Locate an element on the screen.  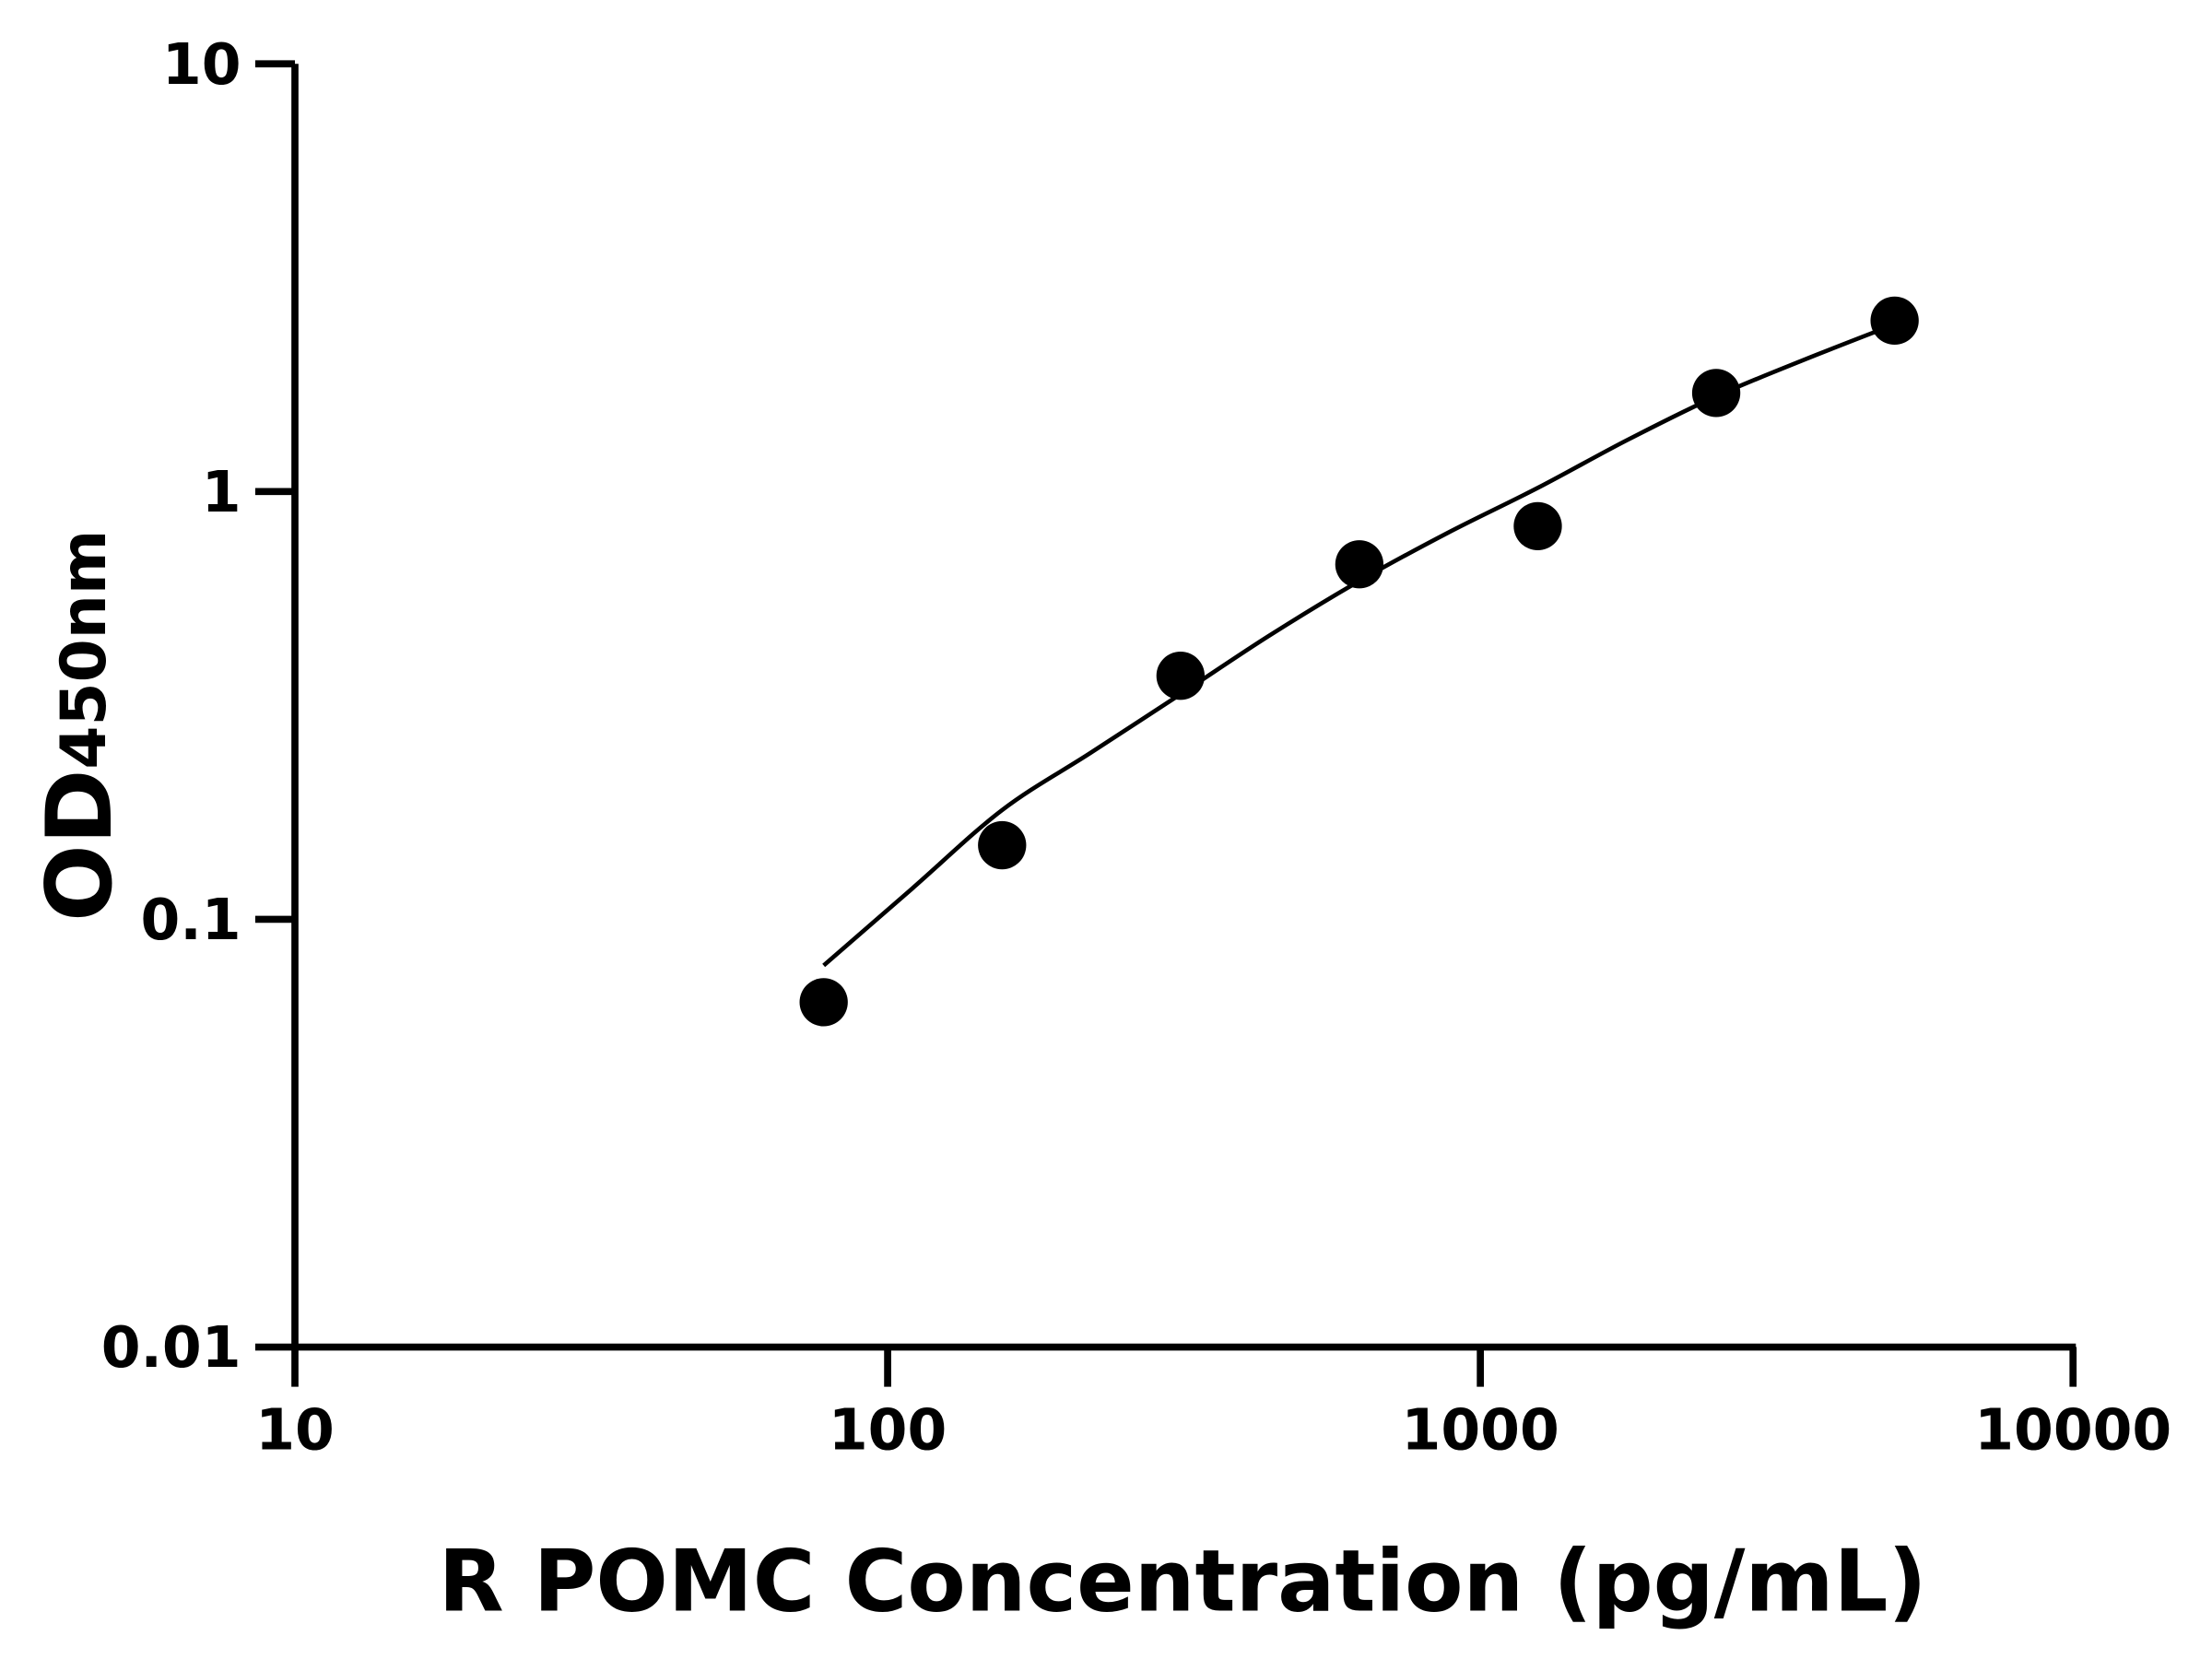
y-axis-label-main: OD is located at coordinates (80, 846).